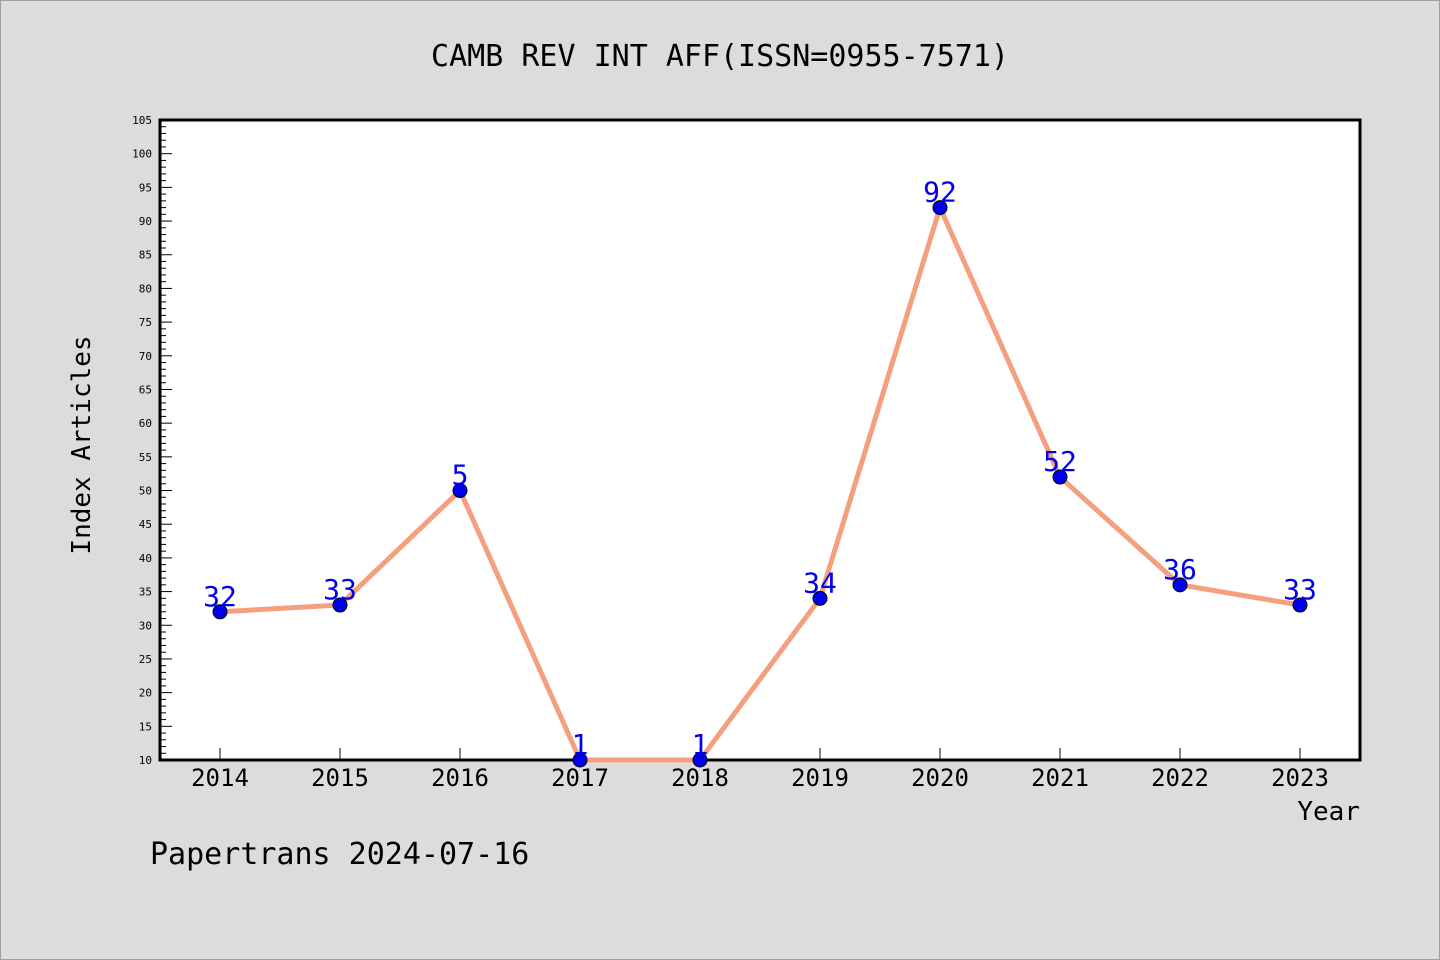 This screenshot has height=960, width=1440. What do you see at coordinates (460, 475) in the screenshot?
I see `data-label: 5` at bounding box center [460, 475].